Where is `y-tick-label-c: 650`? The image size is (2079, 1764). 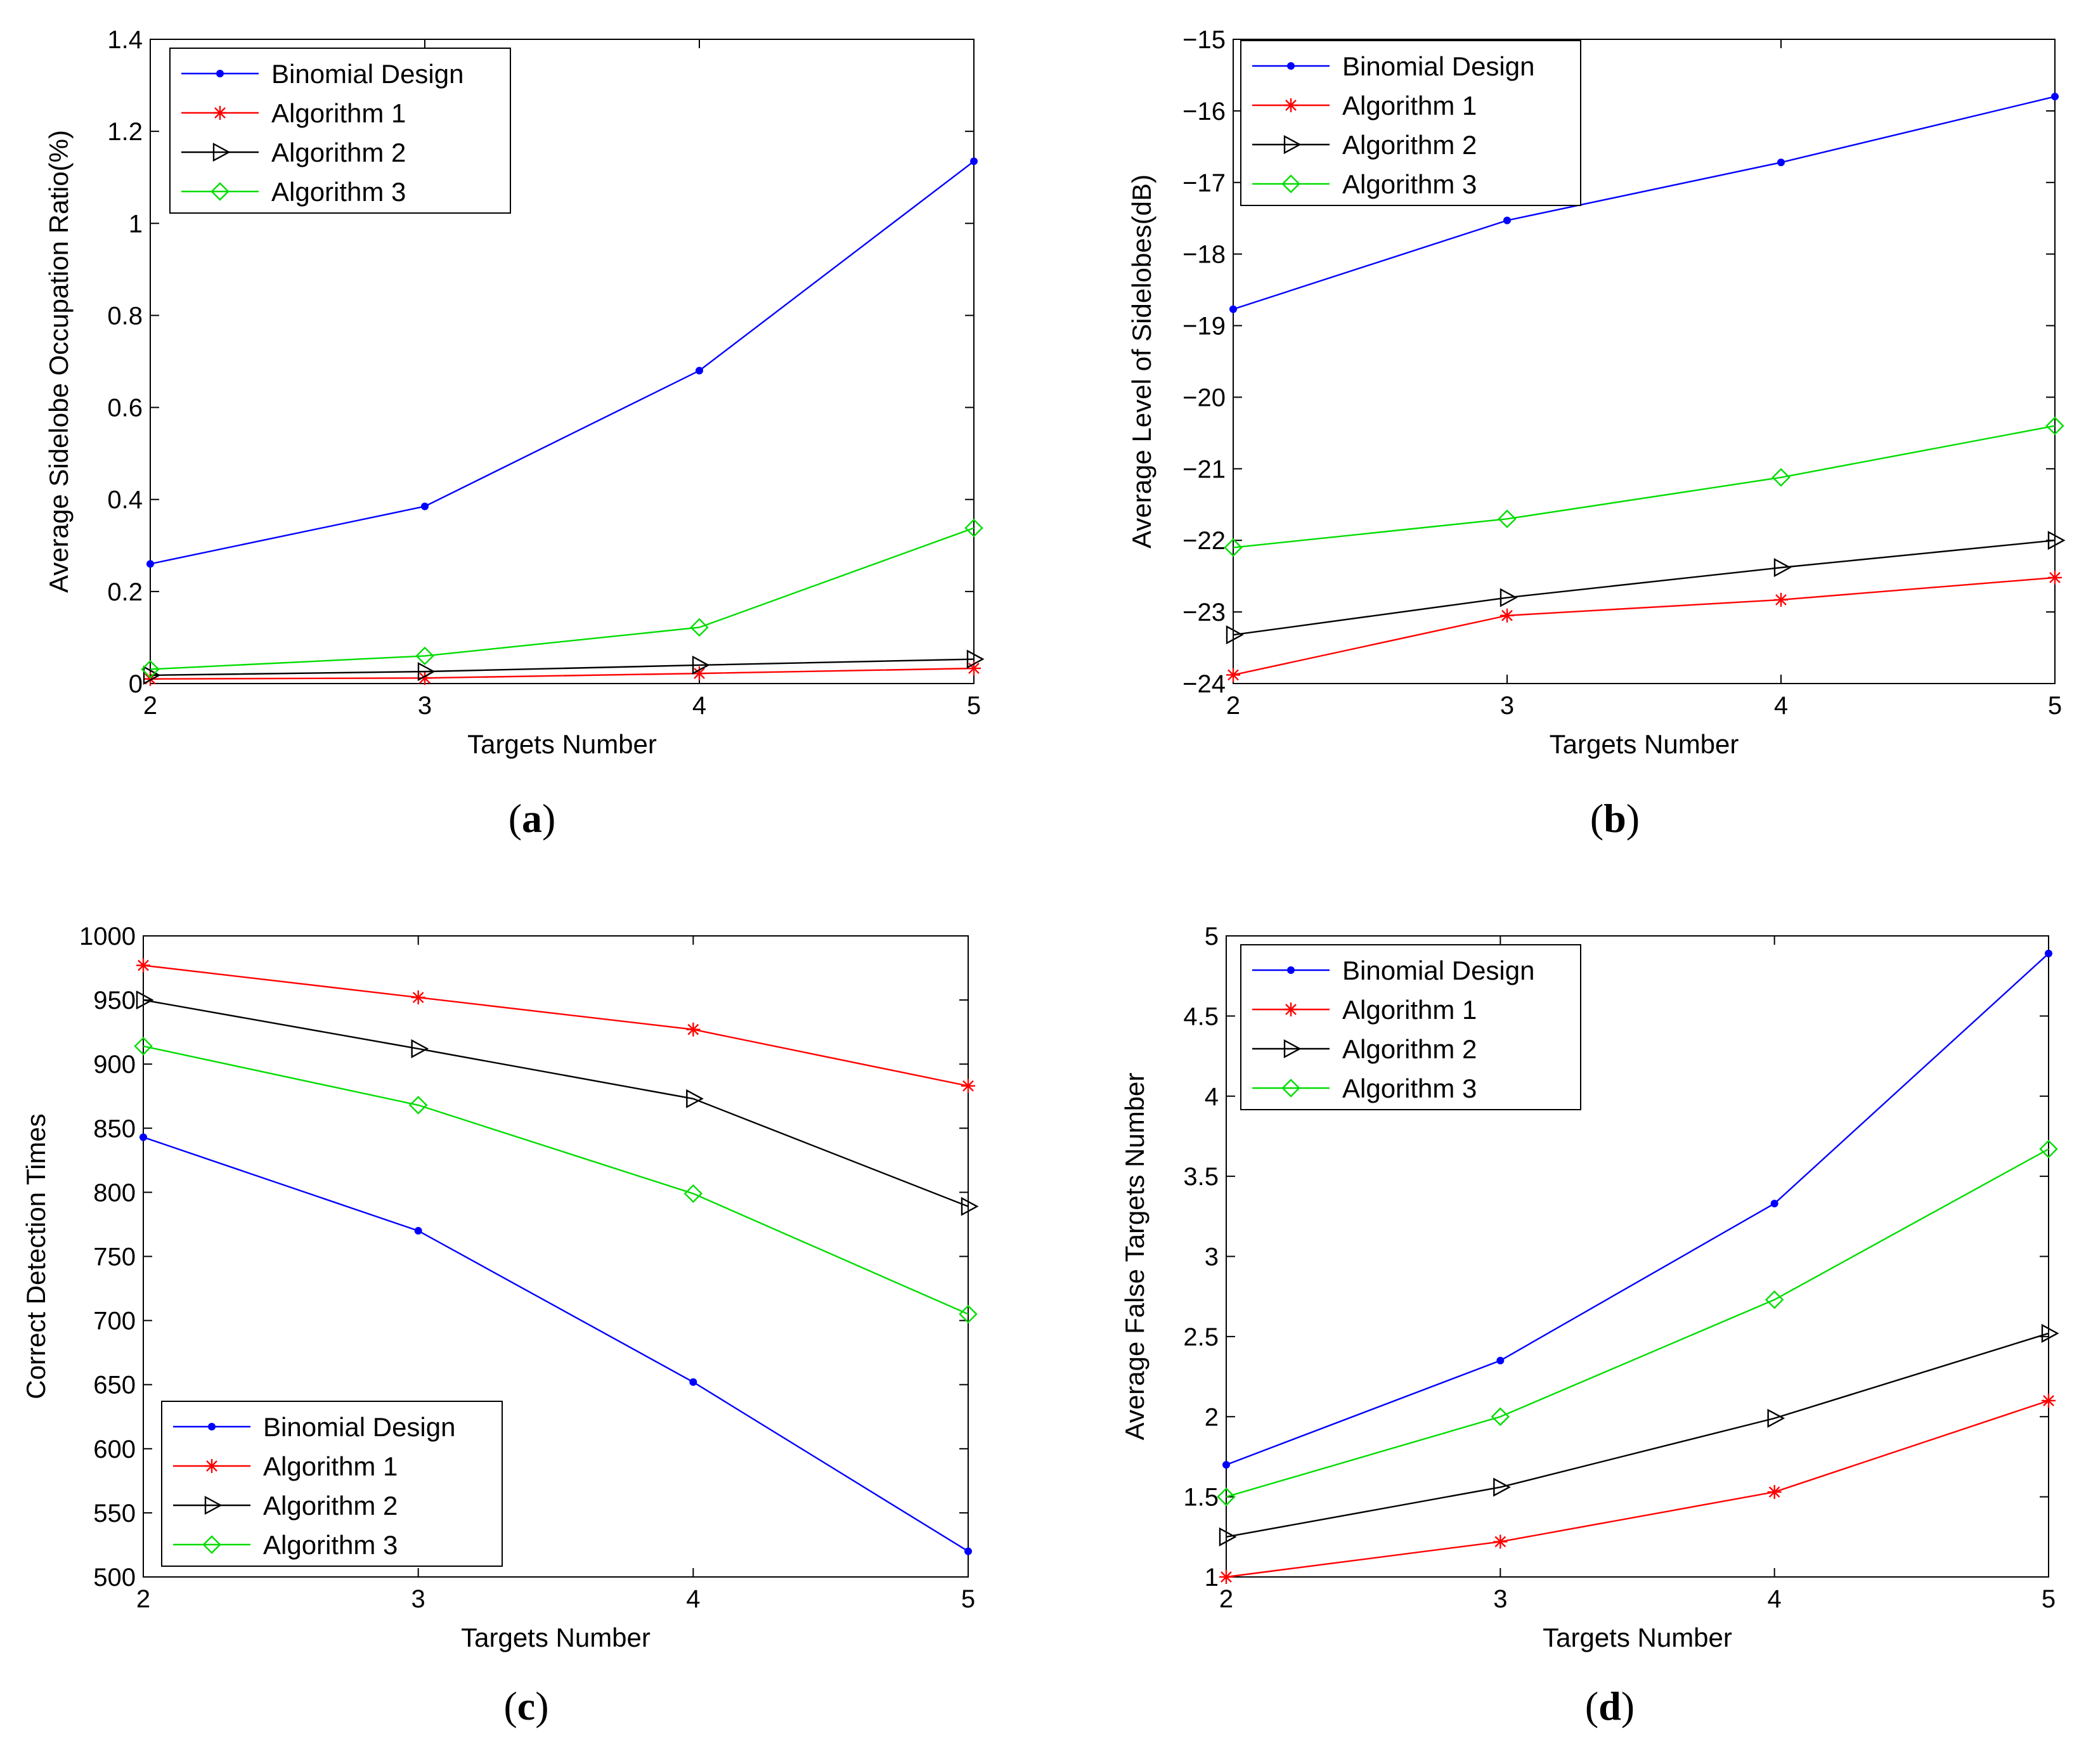 y-tick-label-c: 650 is located at coordinates (114, 1385).